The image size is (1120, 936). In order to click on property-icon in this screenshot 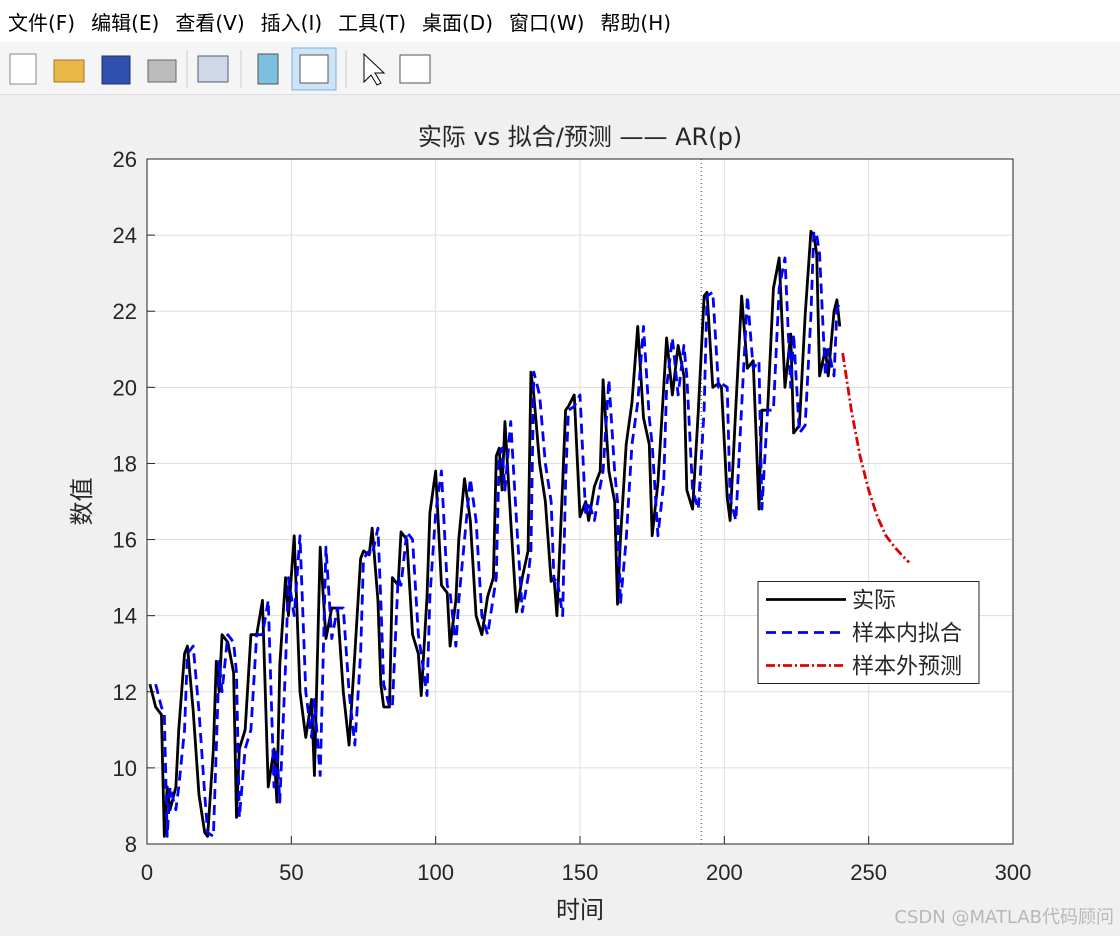, I will do `click(415, 69)`.